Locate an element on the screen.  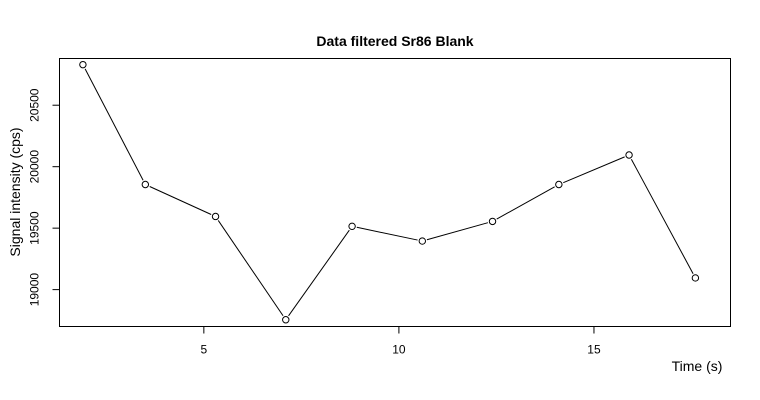
y-tick-label: 19000 is located at coordinates (35, 290).